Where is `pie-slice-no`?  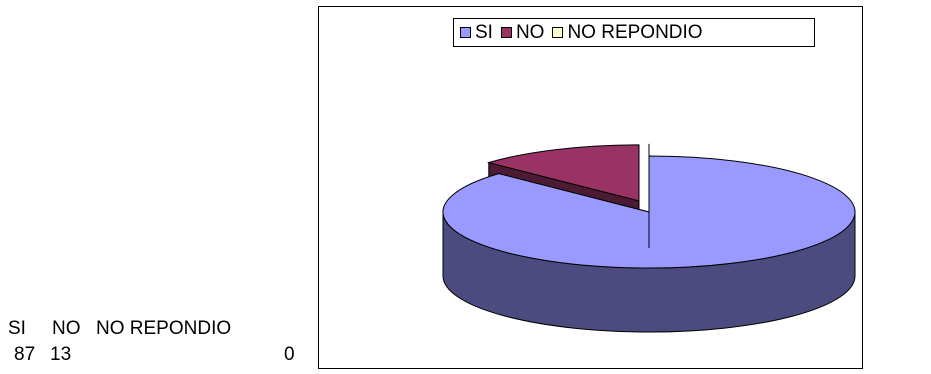 pie-slice-no is located at coordinates (563, 173).